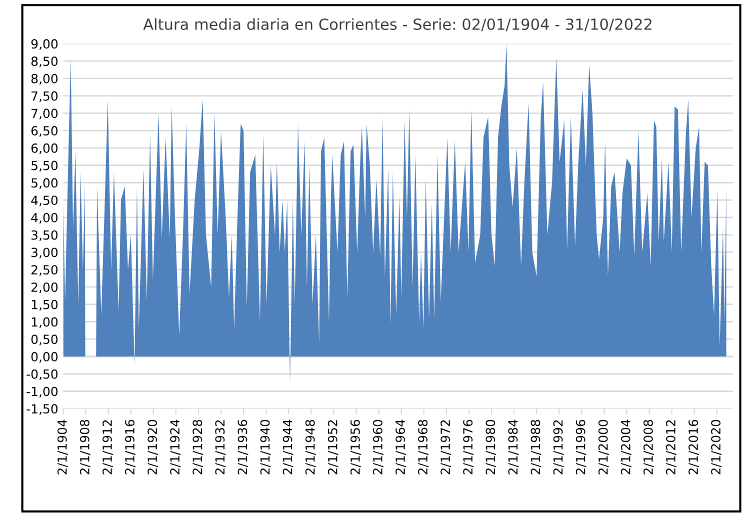 The image size is (744, 514). I want to click on y-tick-label: 3,00, so click(45, 253).